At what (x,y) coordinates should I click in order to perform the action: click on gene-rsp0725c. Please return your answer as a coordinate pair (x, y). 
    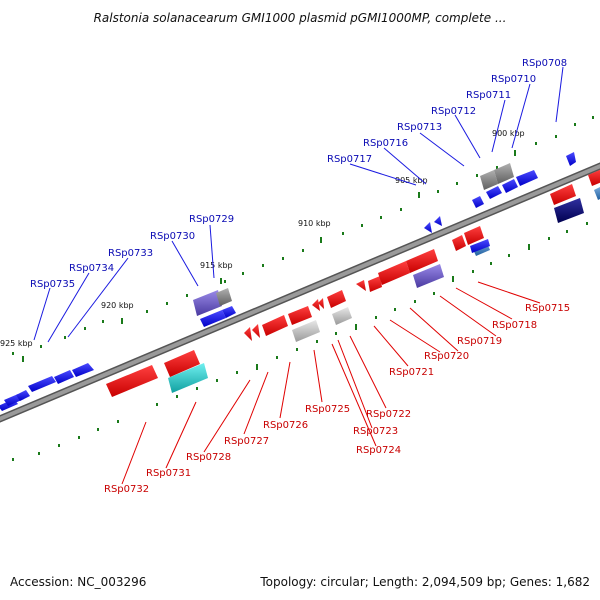
    Looking at the image, I should click on (321, 303).